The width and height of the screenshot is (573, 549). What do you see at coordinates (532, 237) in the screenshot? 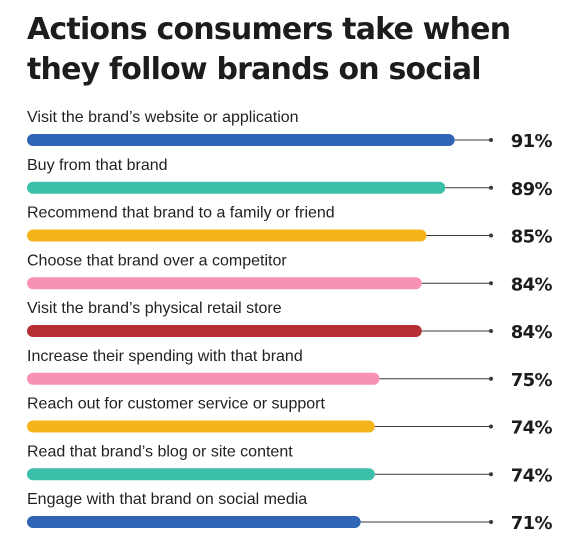
I see `bar-value-label: 85%` at bounding box center [532, 237].